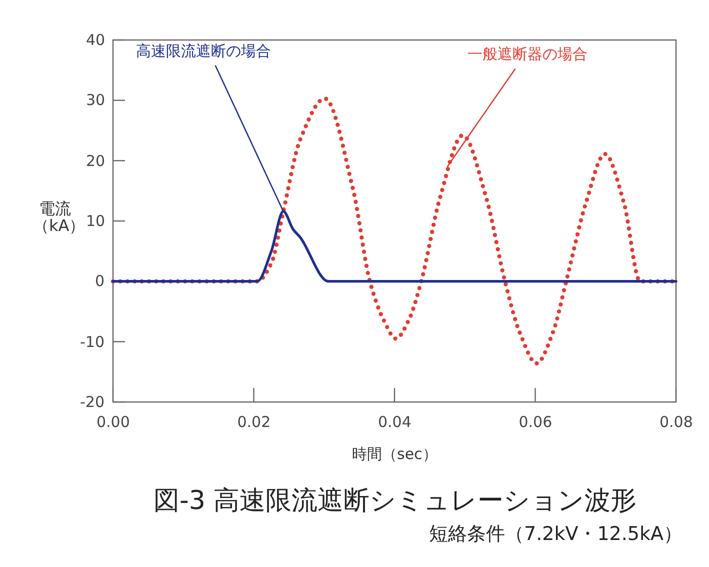 This screenshot has height=567, width=709. Describe the element at coordinates (254, 422) in the screenshot. I see `x-tick-label: 0.02` at that location.